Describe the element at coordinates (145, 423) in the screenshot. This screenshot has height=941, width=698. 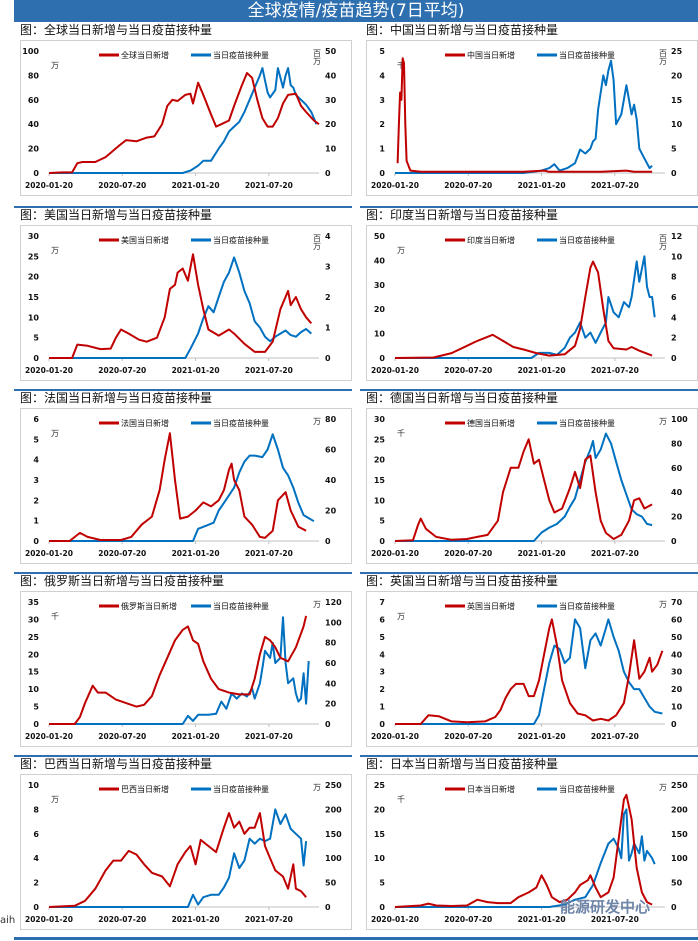
I see `legend-label-cases: 法国当日新增` at that location.